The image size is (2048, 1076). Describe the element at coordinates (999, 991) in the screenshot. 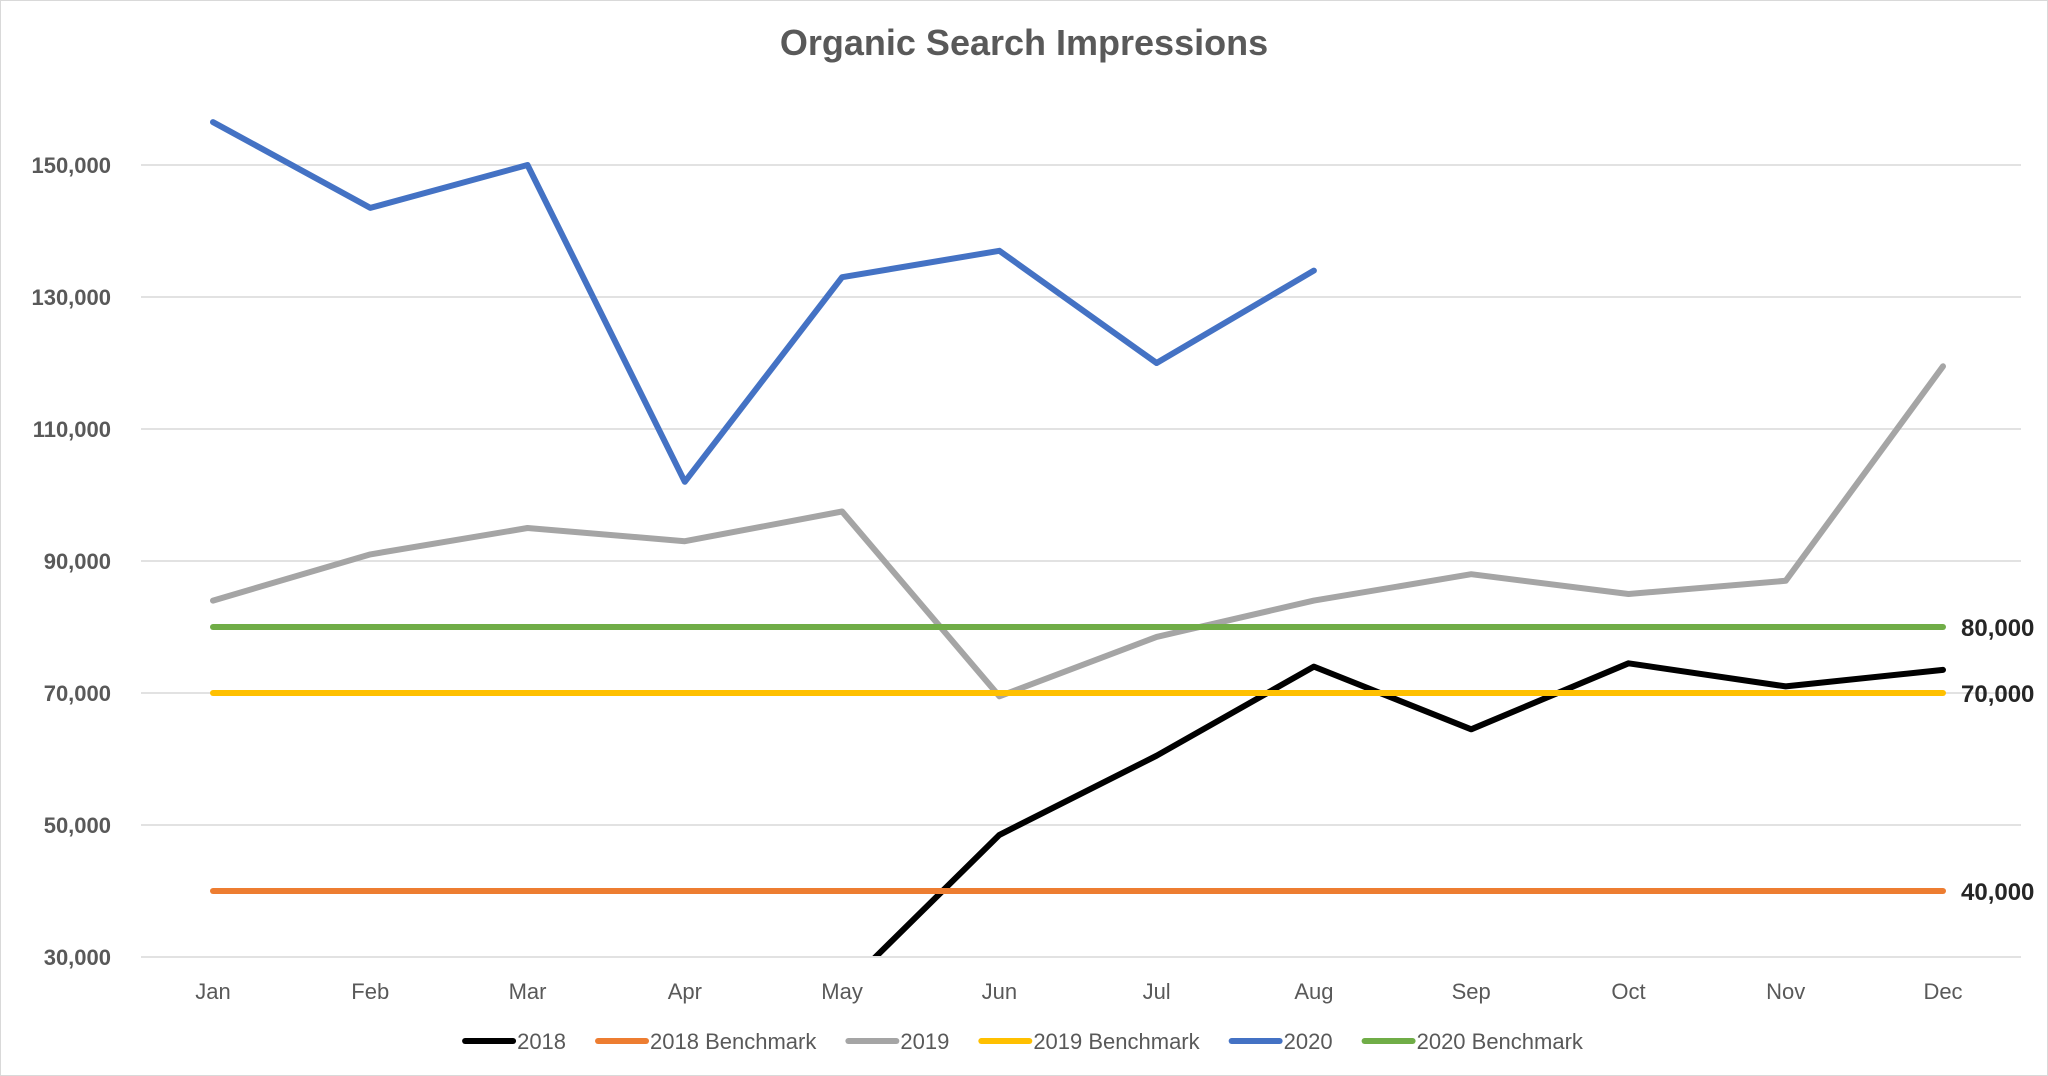

I see `x-tick-label: Jun` at that location.